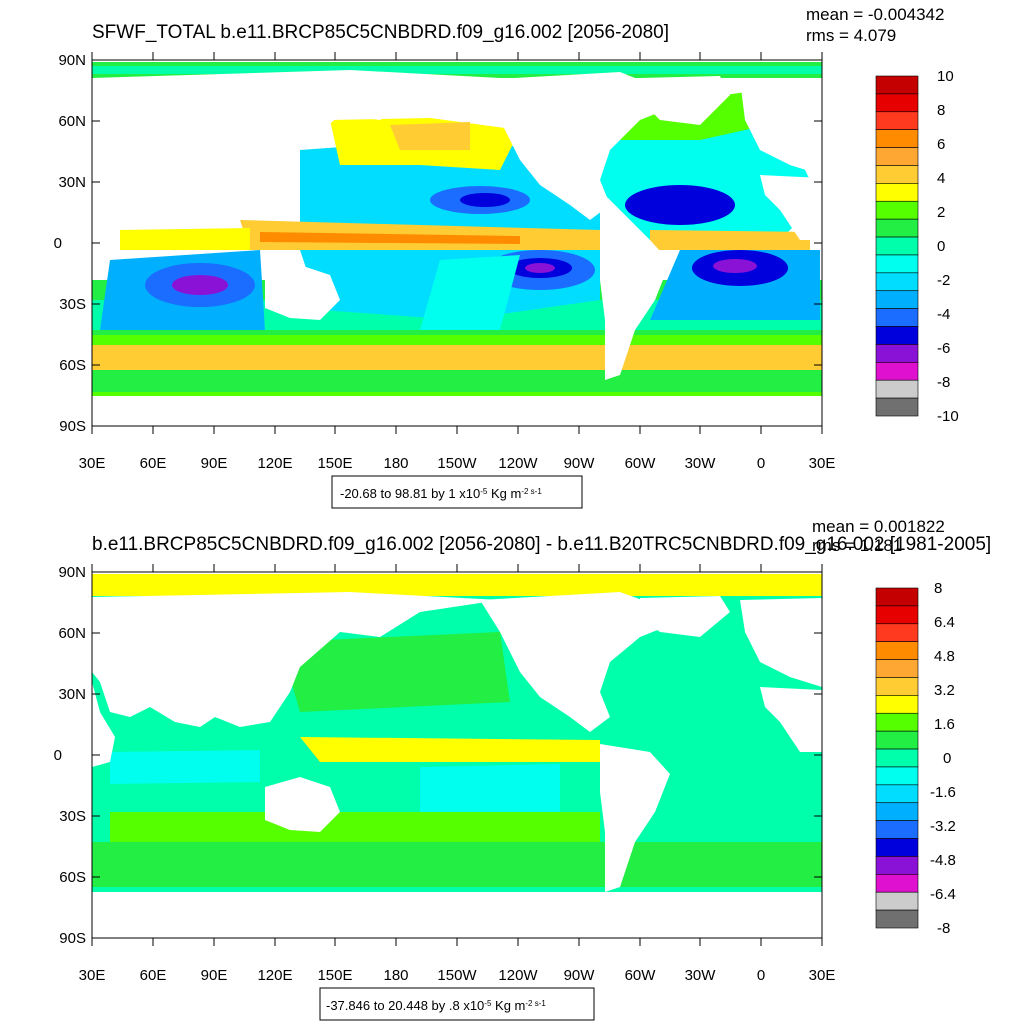  What do you see at coordinates (875, 14) in the screenshot?
I see `mean-stat: mean = -0.004342` at bounding box center [875, 14].